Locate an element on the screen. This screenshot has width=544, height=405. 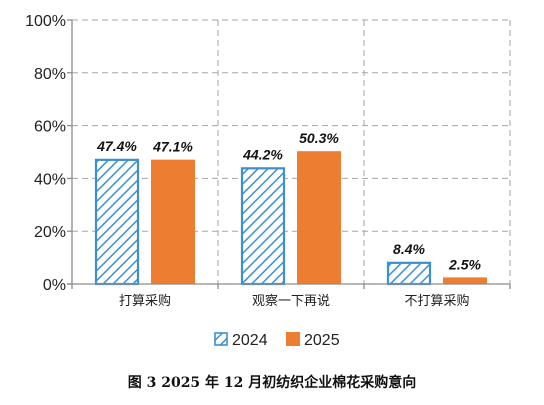
legend-swatch-2025 is located at coordinates (293, 339).